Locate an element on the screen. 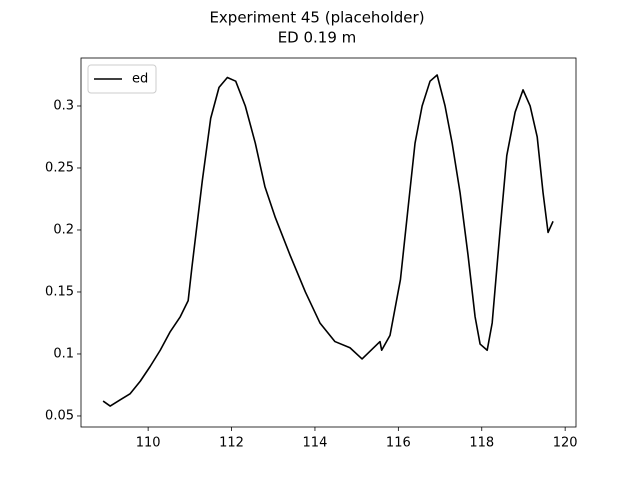 The image size is (640, 480). x-tick-label: 110 is located at coordinates (148, 443).